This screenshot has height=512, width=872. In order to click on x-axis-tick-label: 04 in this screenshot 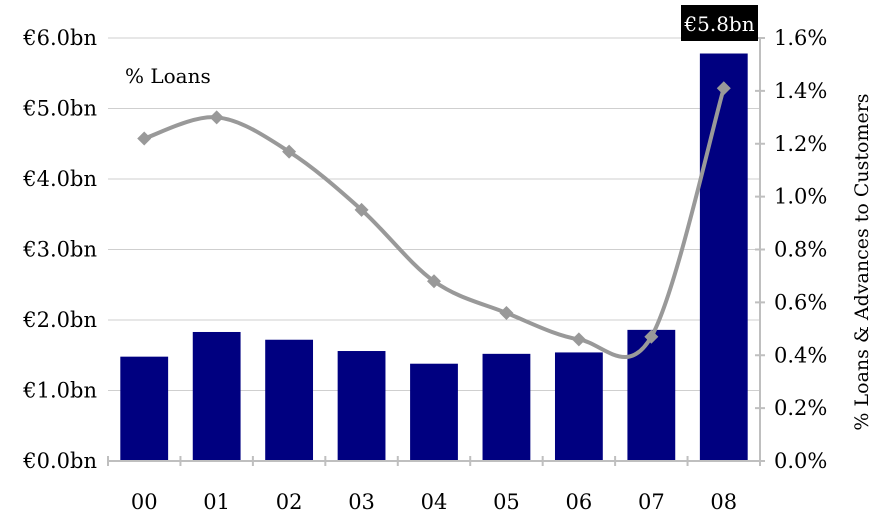, I will do `click(434, 501)`.